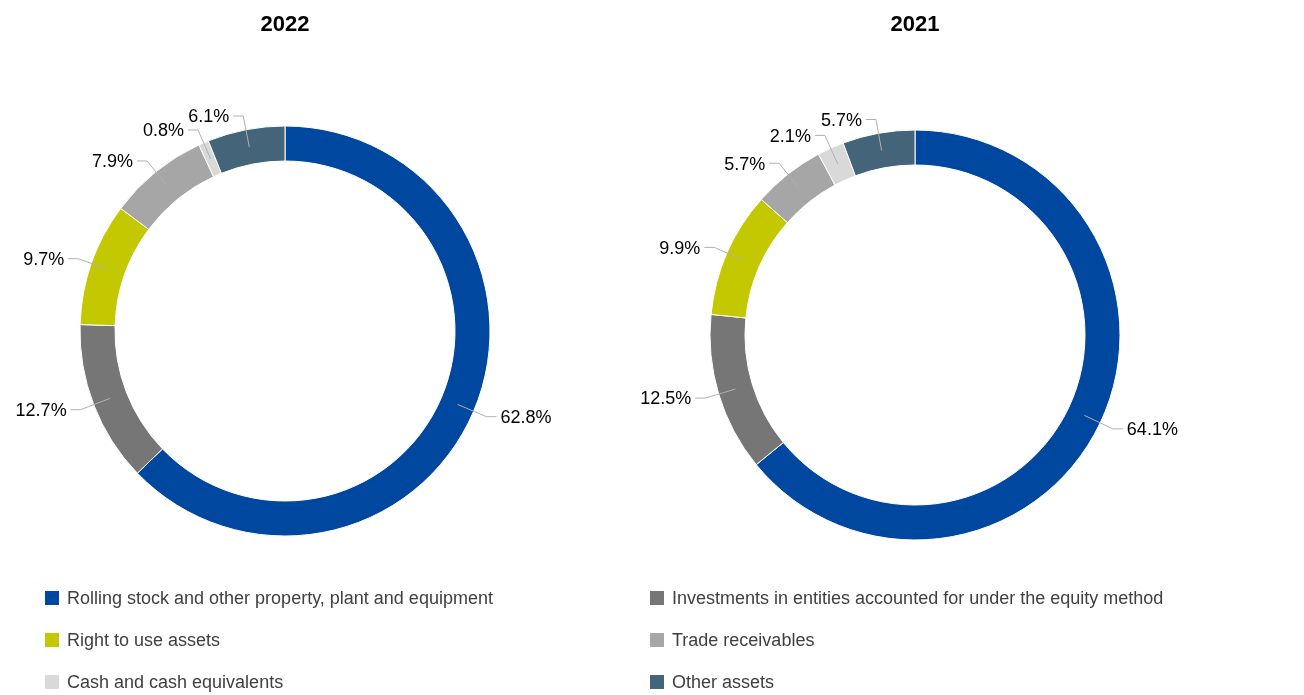 The image size is (1304, 695). I want to click on data-label: 9.9%, so click(680, 247).